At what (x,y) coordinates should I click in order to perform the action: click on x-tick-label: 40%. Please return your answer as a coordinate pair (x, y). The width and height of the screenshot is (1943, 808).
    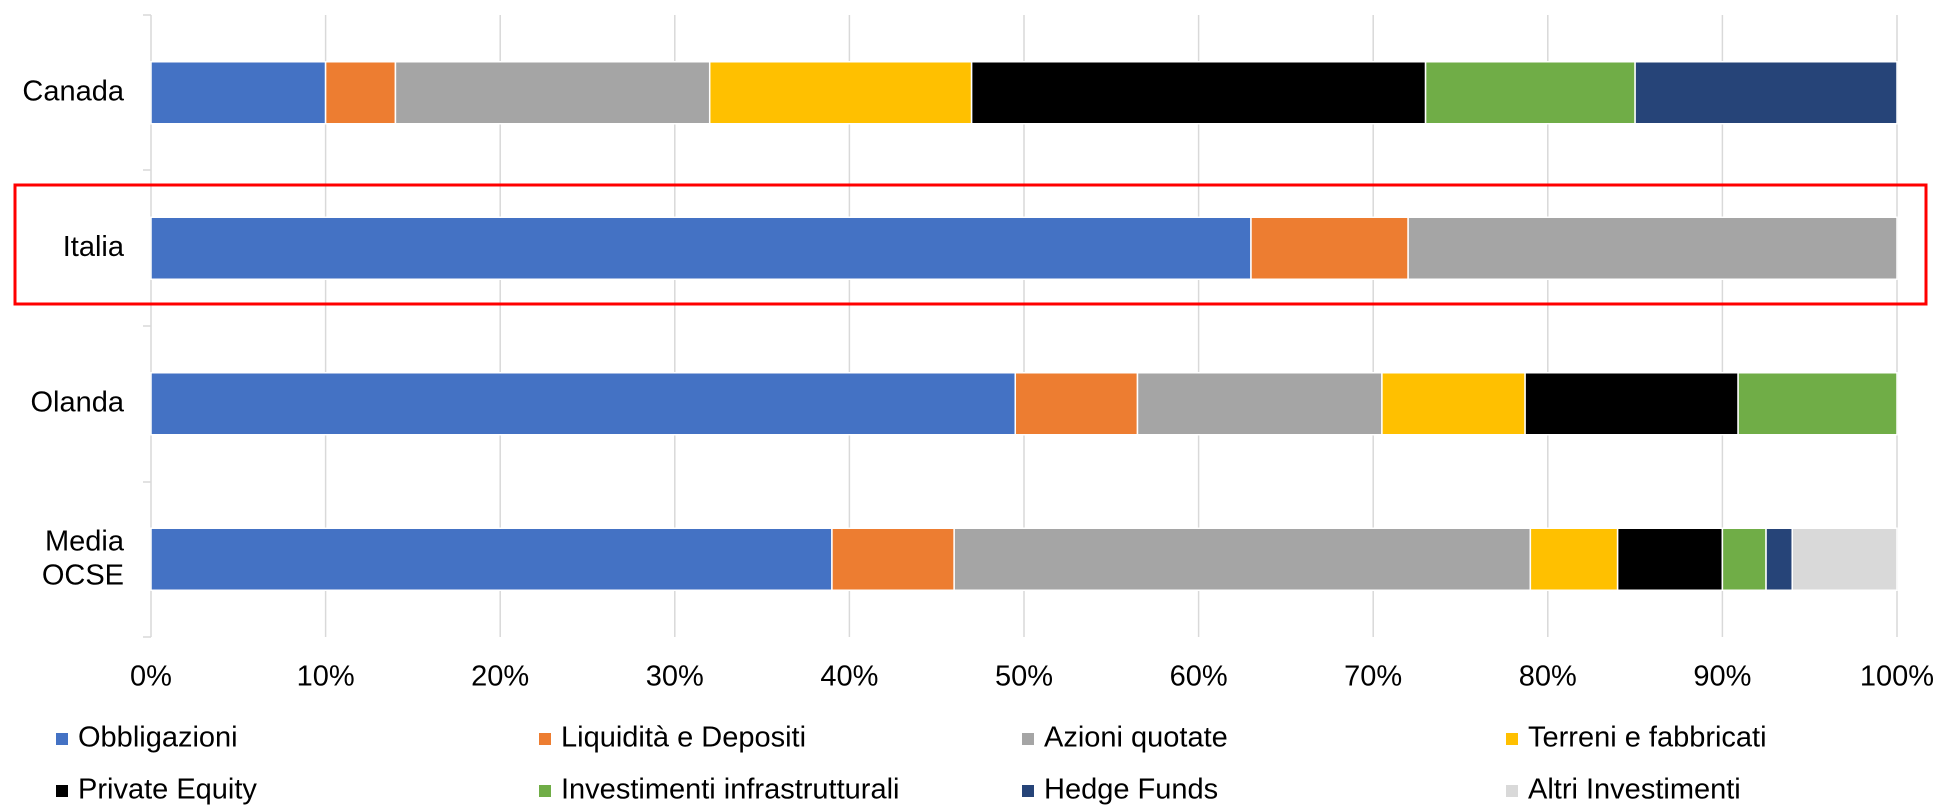
    Looking at the image, I should click on (849, 677).